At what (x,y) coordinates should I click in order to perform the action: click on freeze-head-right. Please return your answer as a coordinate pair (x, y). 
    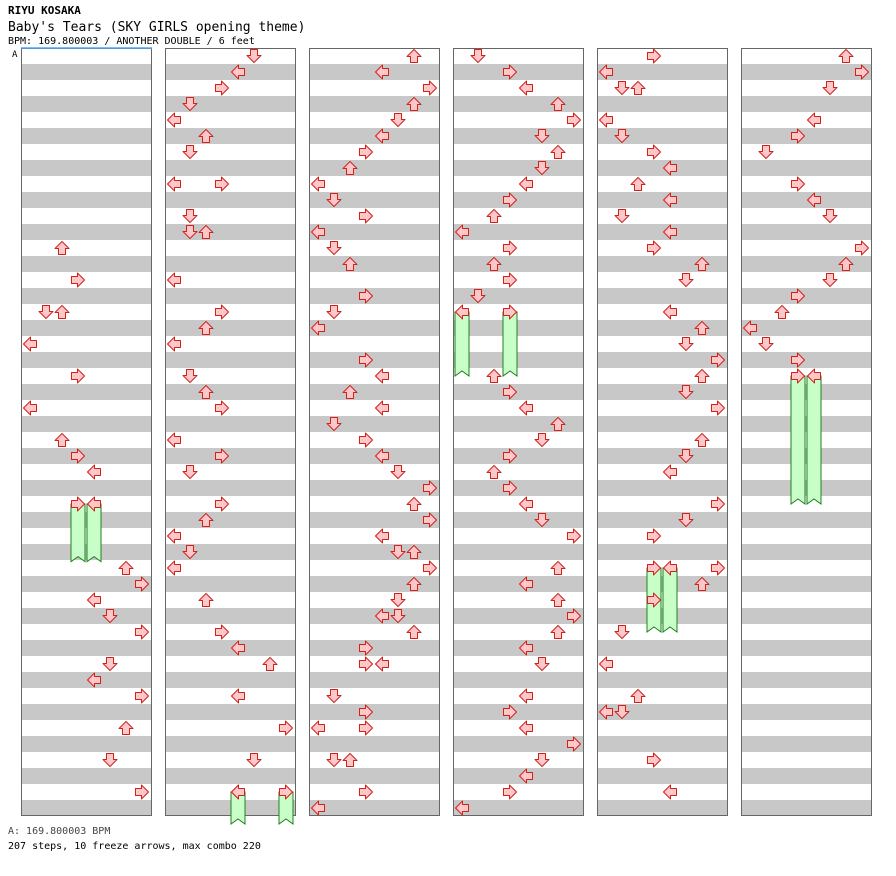
    Looking at the image, I should click on (510, 312).